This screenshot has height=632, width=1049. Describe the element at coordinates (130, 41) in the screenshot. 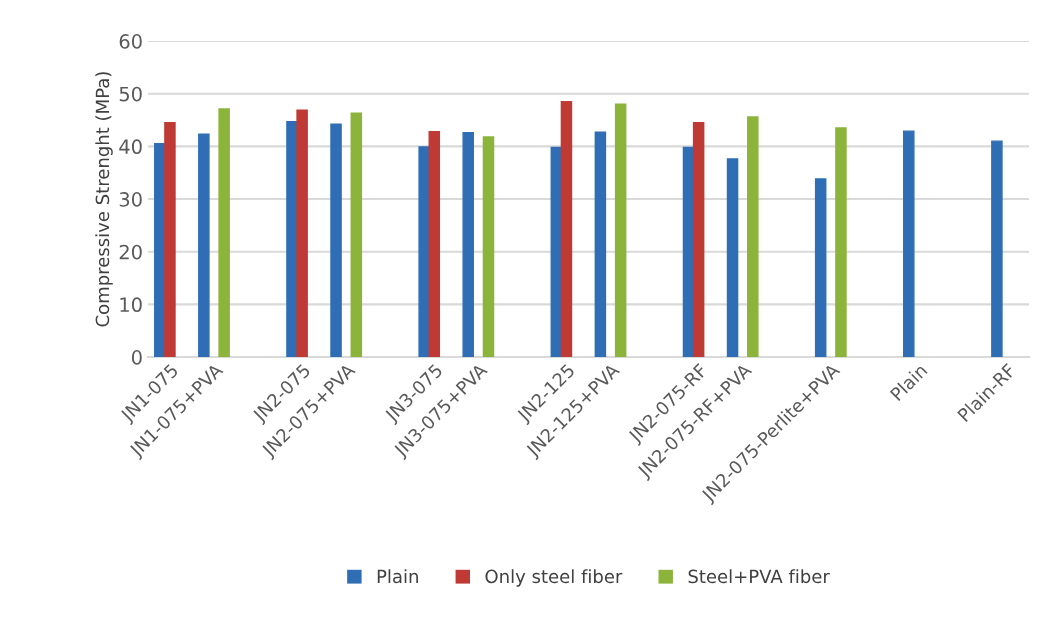

I see `y-tick-label: 60` at that location.